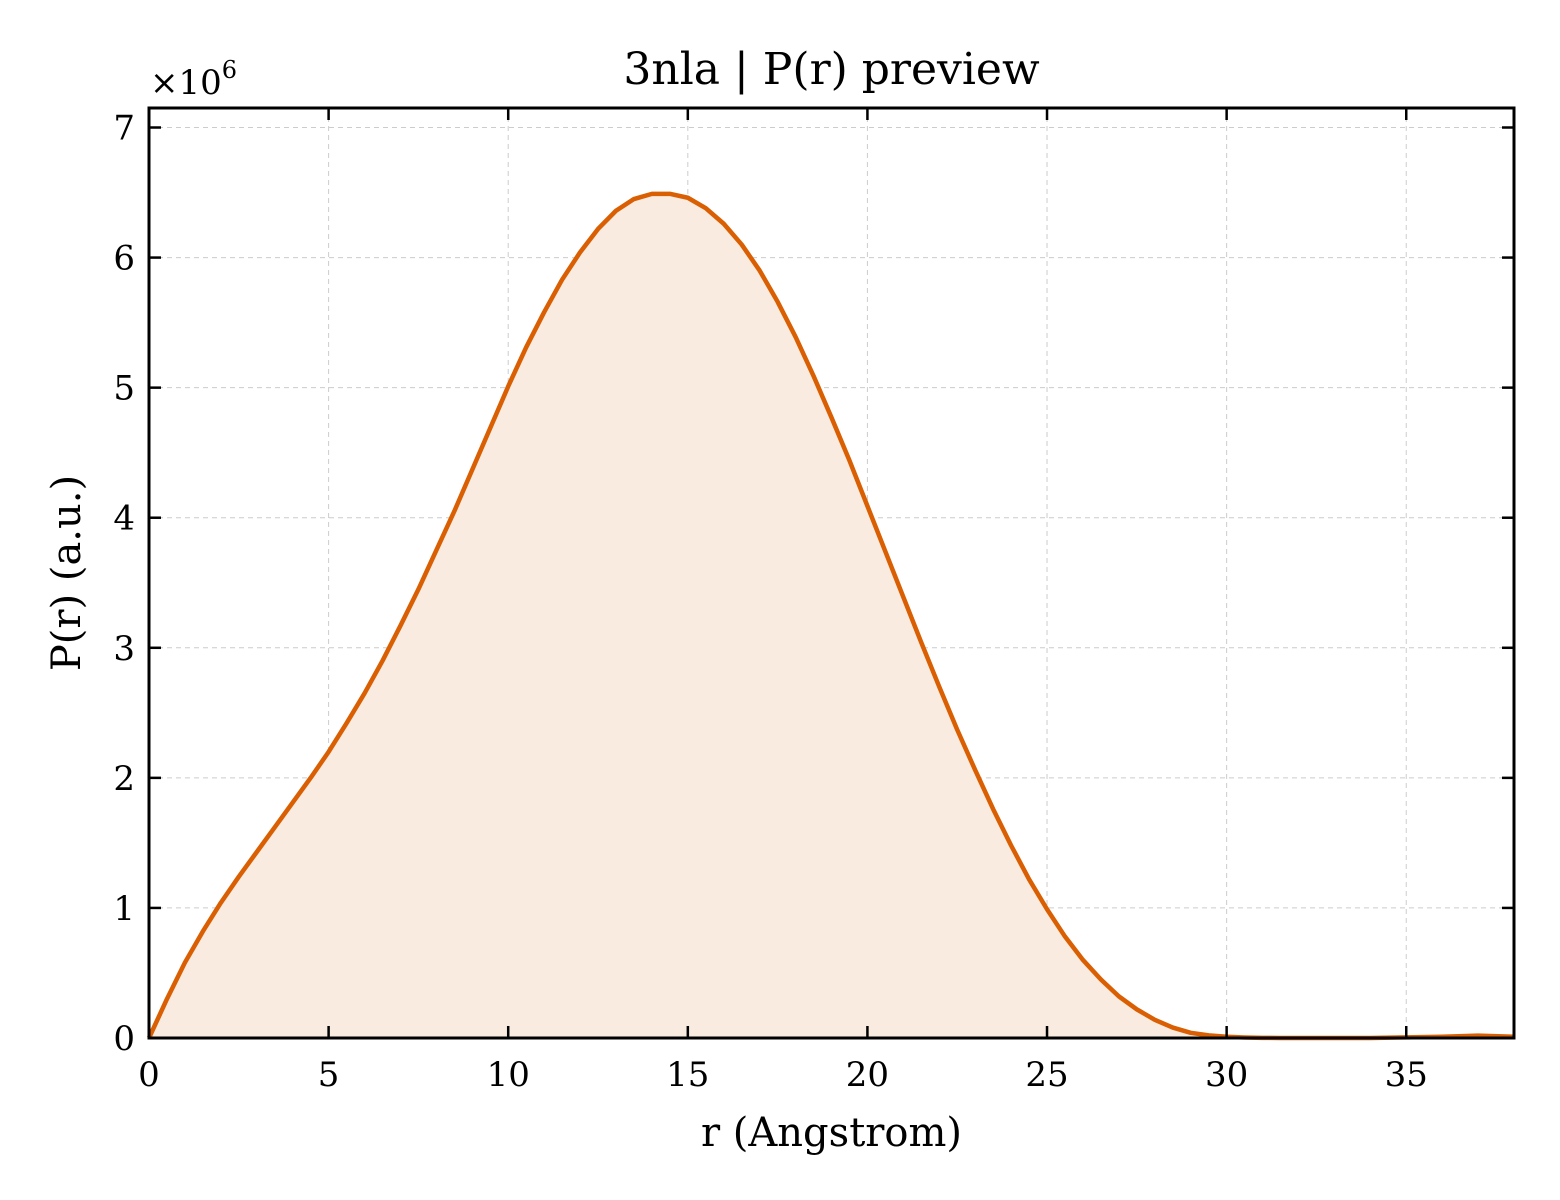  I want to click on x-tick-label: 30, so click(1226, 1075).